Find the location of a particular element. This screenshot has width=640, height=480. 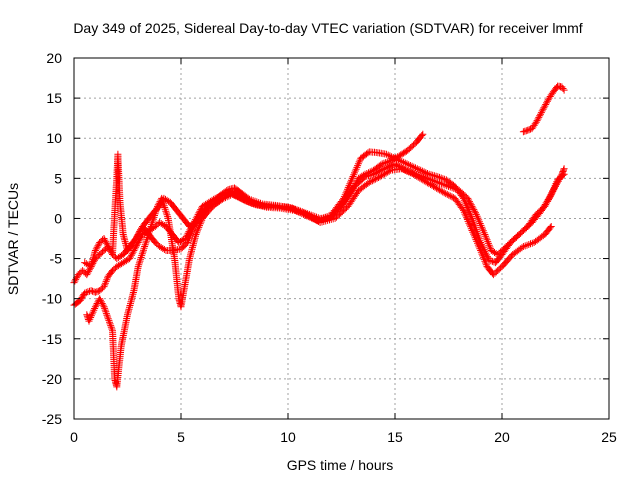

y-tick-label: 15 is located at coordinates (54, 98).